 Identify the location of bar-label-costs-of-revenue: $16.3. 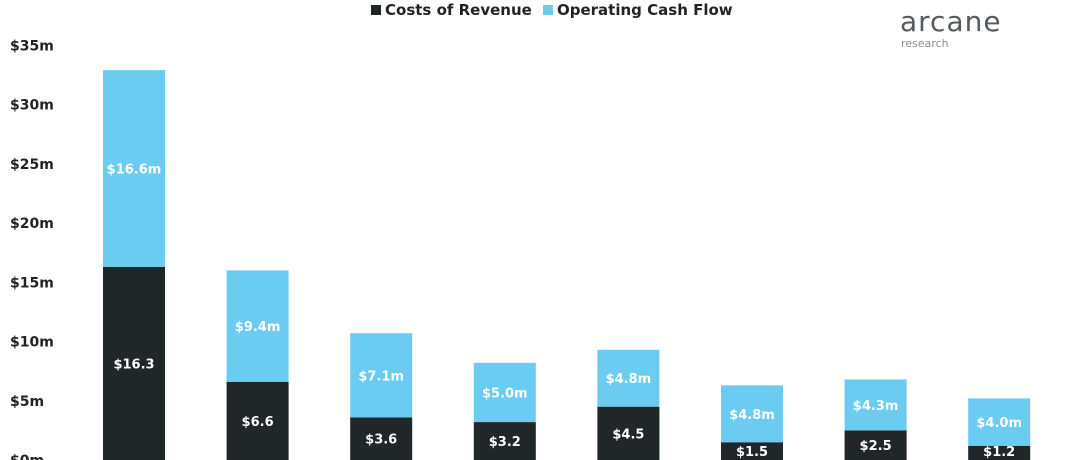
(133, 364).